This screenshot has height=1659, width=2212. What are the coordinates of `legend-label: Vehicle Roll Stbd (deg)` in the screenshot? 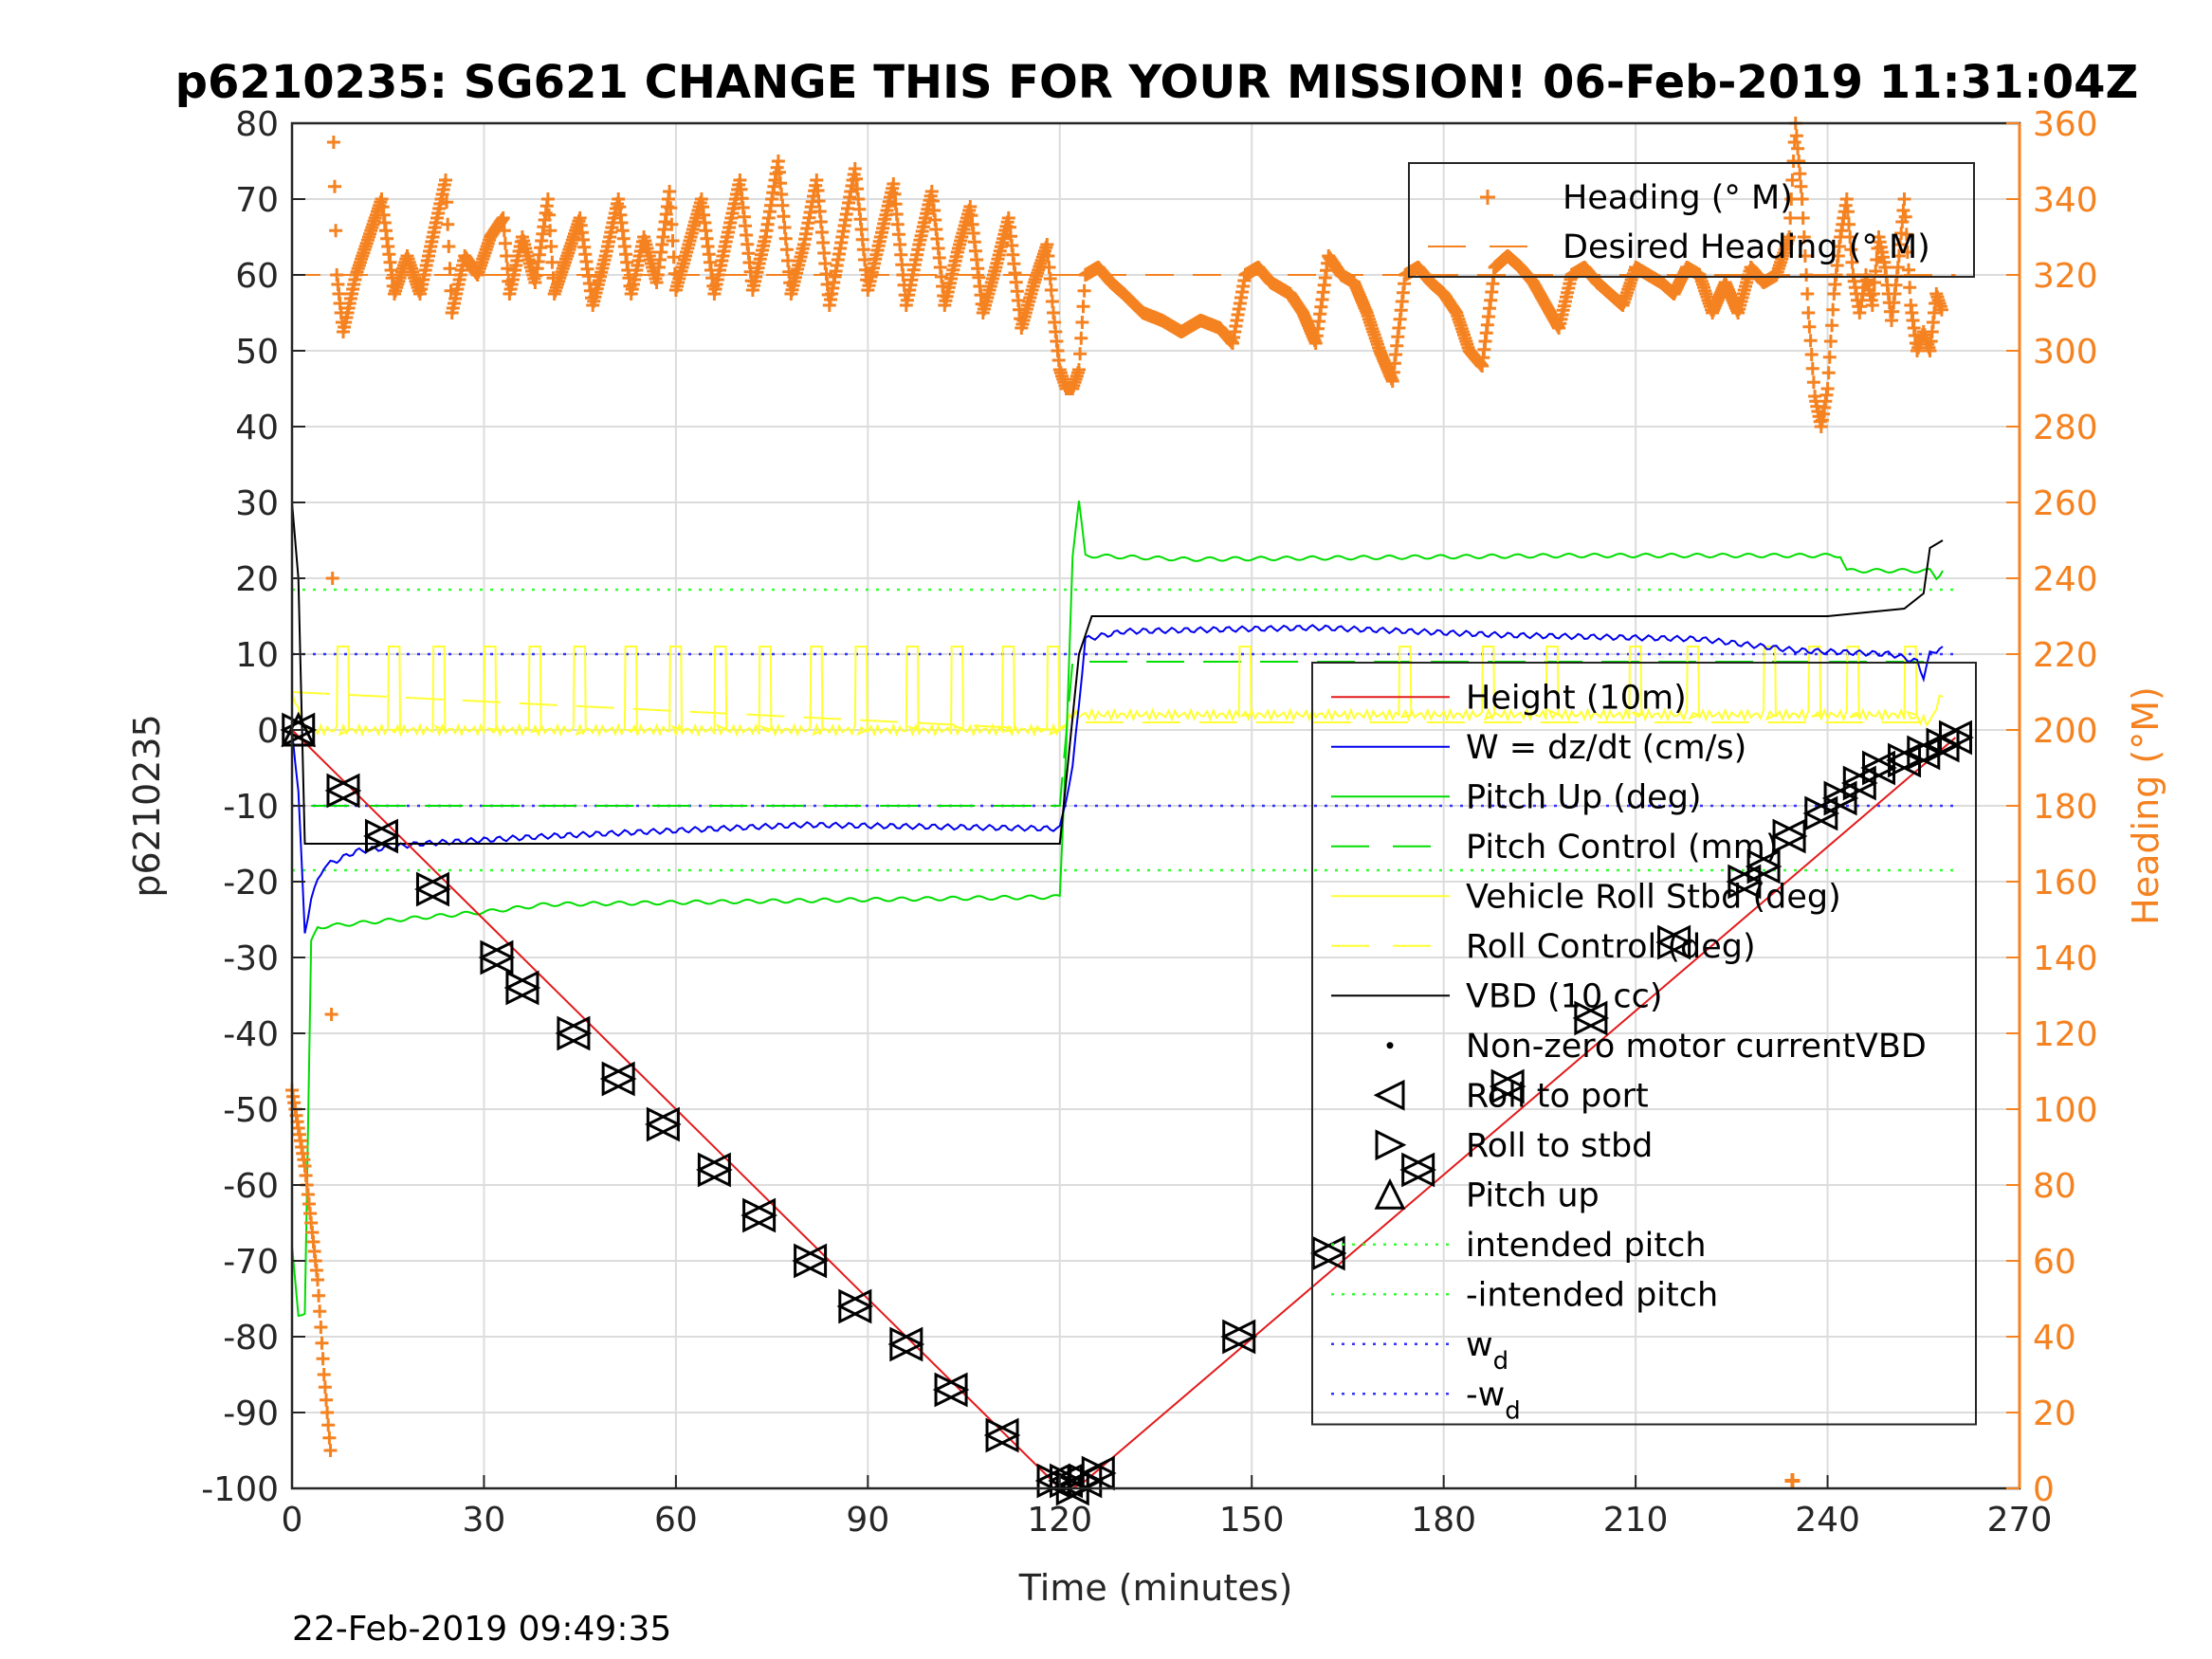 It's located at (1653, 897).